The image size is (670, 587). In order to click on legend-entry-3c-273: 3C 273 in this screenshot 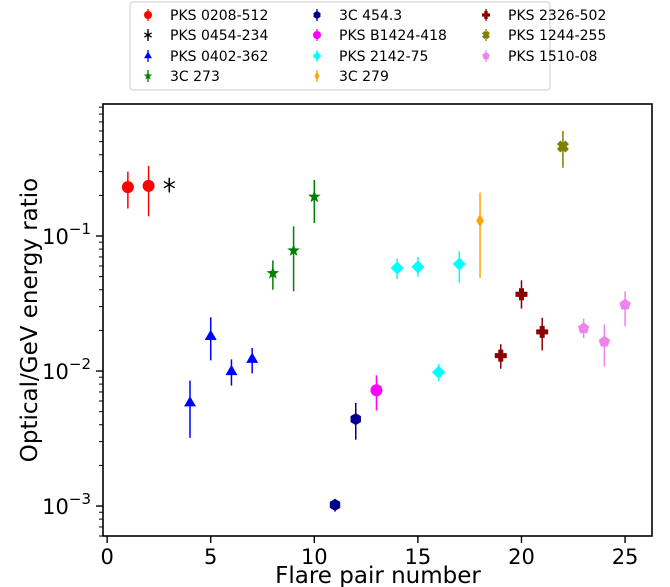, I will do `click(181, 77)`.